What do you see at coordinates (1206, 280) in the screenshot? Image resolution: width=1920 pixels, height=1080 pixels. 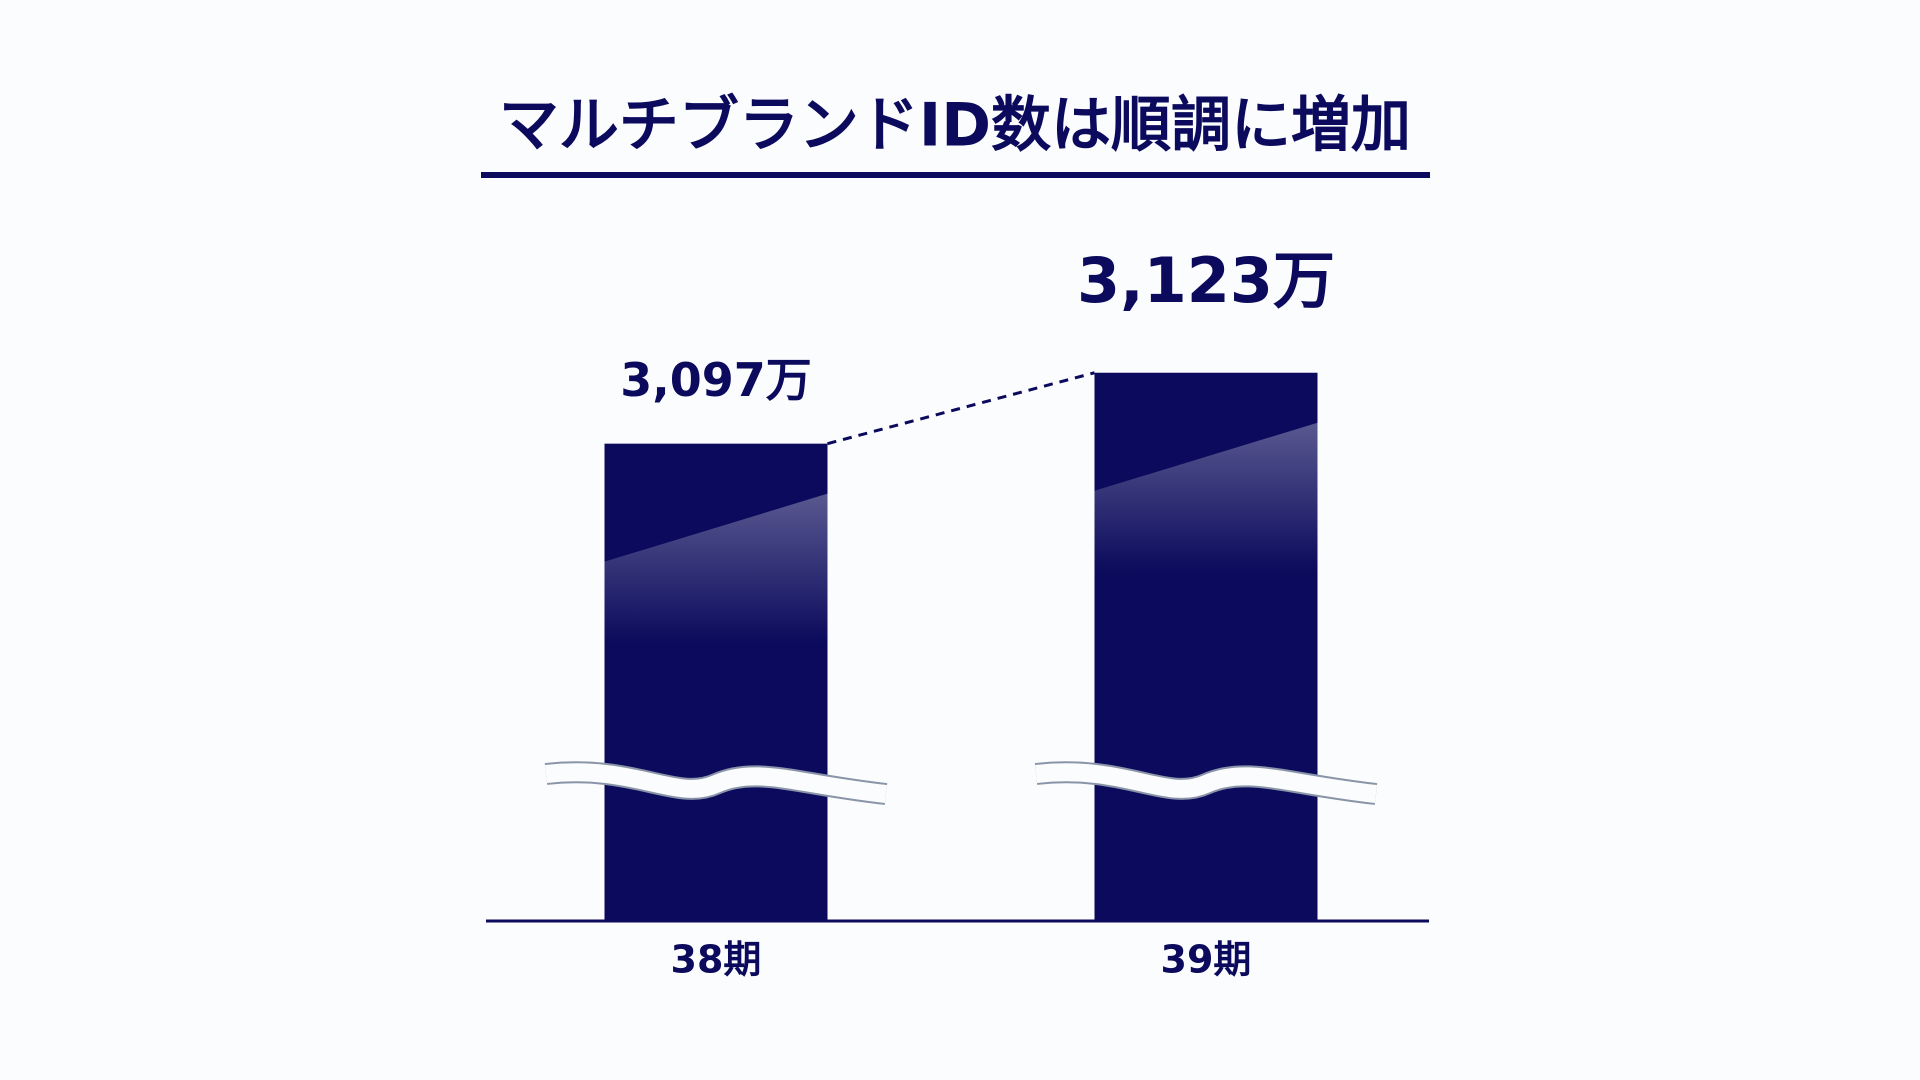 I see `value-label: 3,123万` at bounding box center [1206, 280].